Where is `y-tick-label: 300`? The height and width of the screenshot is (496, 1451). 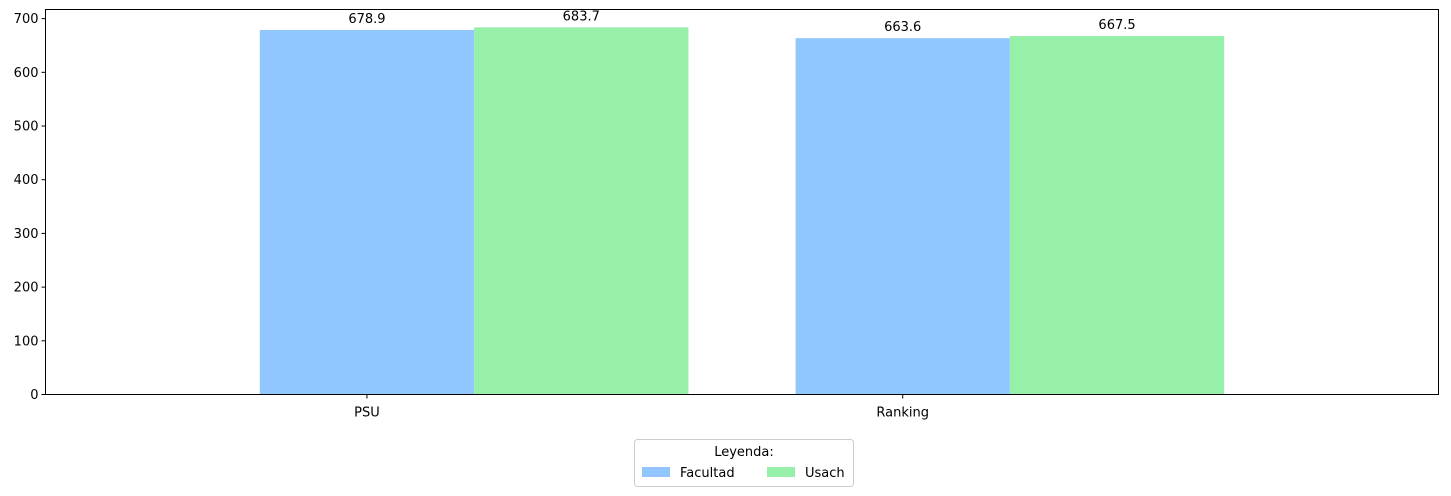
y-tick-label: 300 is located at coordinates (26, 234).